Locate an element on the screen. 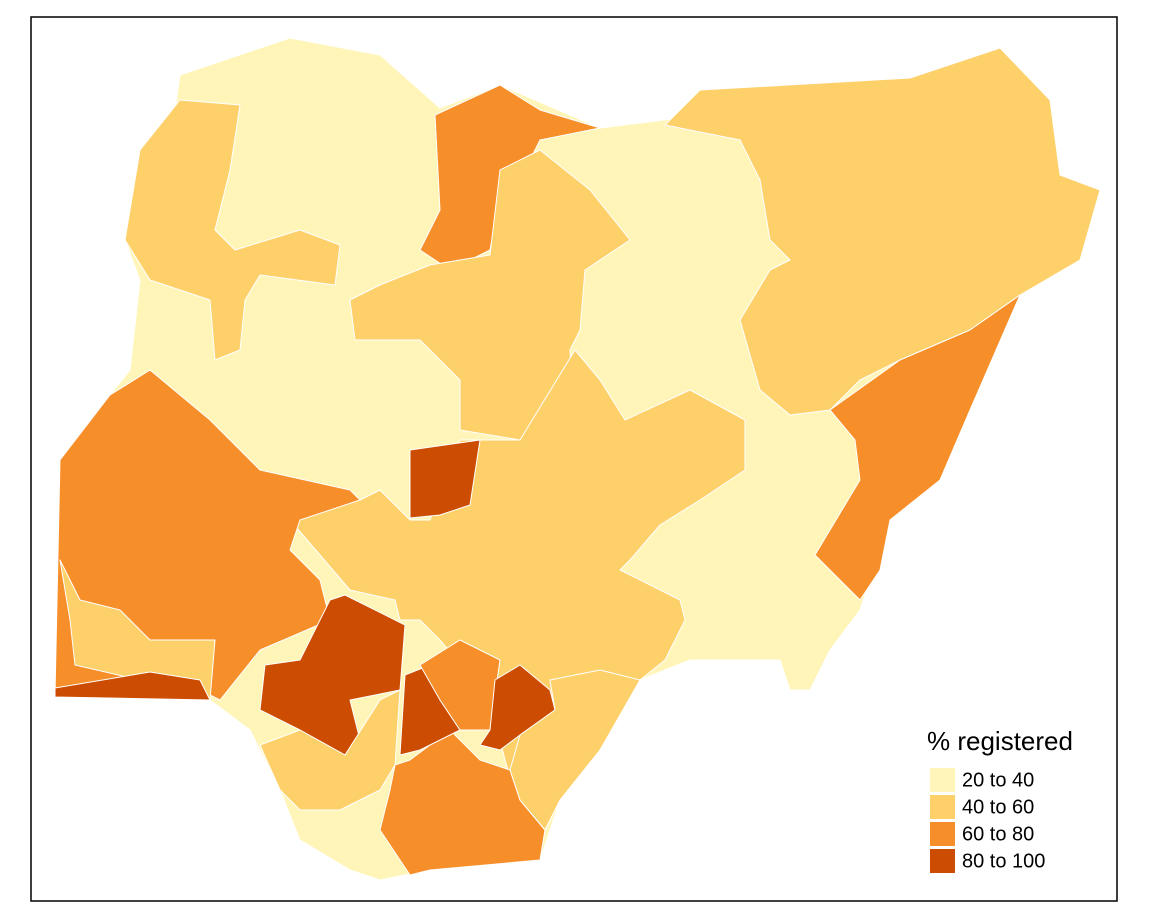  legend-label: 80 to 100 is located at coordinates (1003, 861).